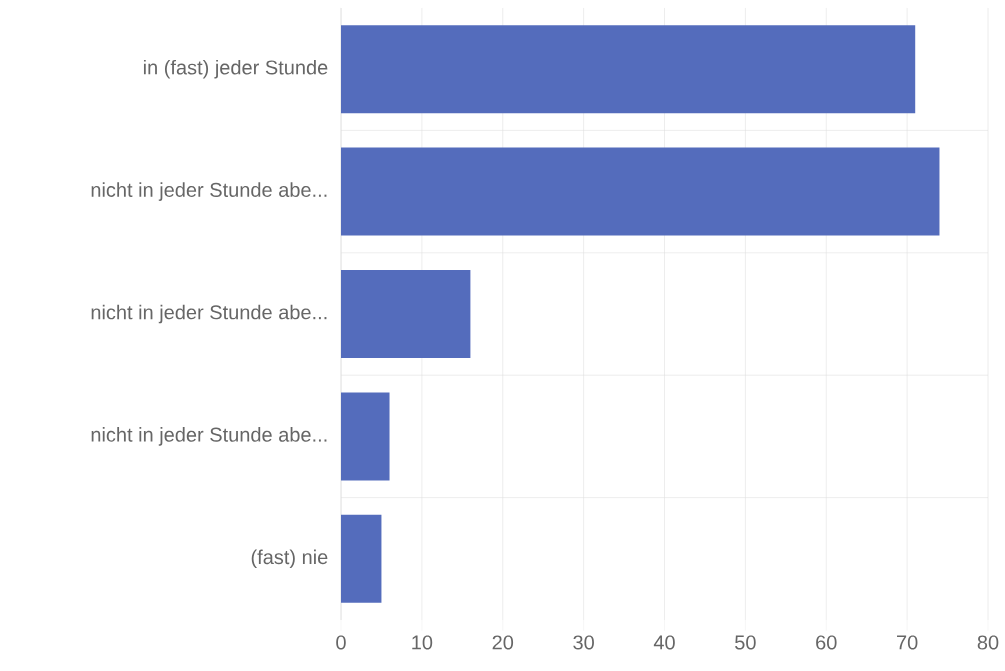  I want to click on x-tick-label: 0, so click(341, 642).